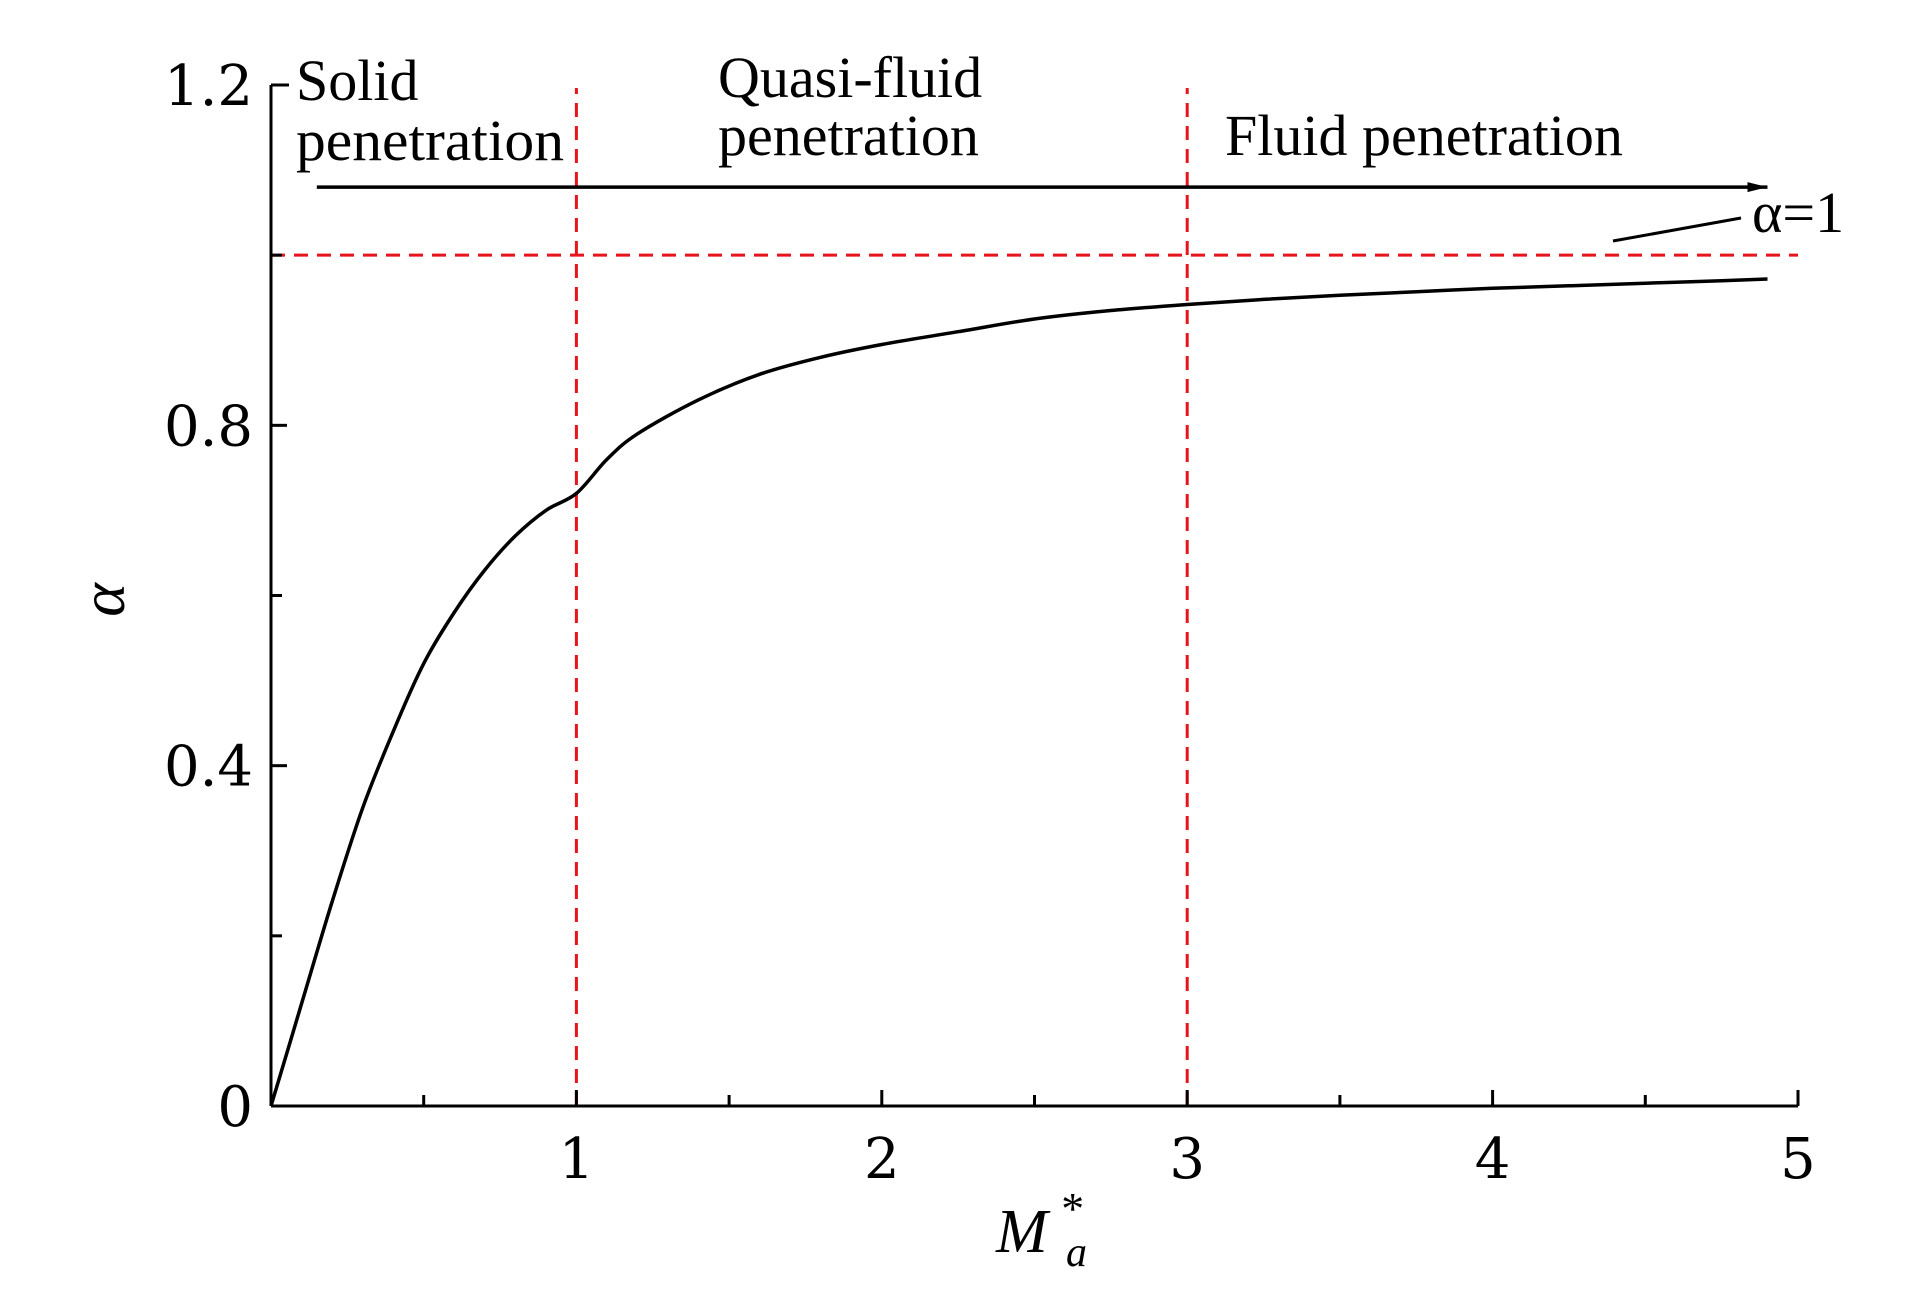  Describe the element at coordinates (1798, 212) in the screenshot. I see `alpha-one-label: α=1` at that location.